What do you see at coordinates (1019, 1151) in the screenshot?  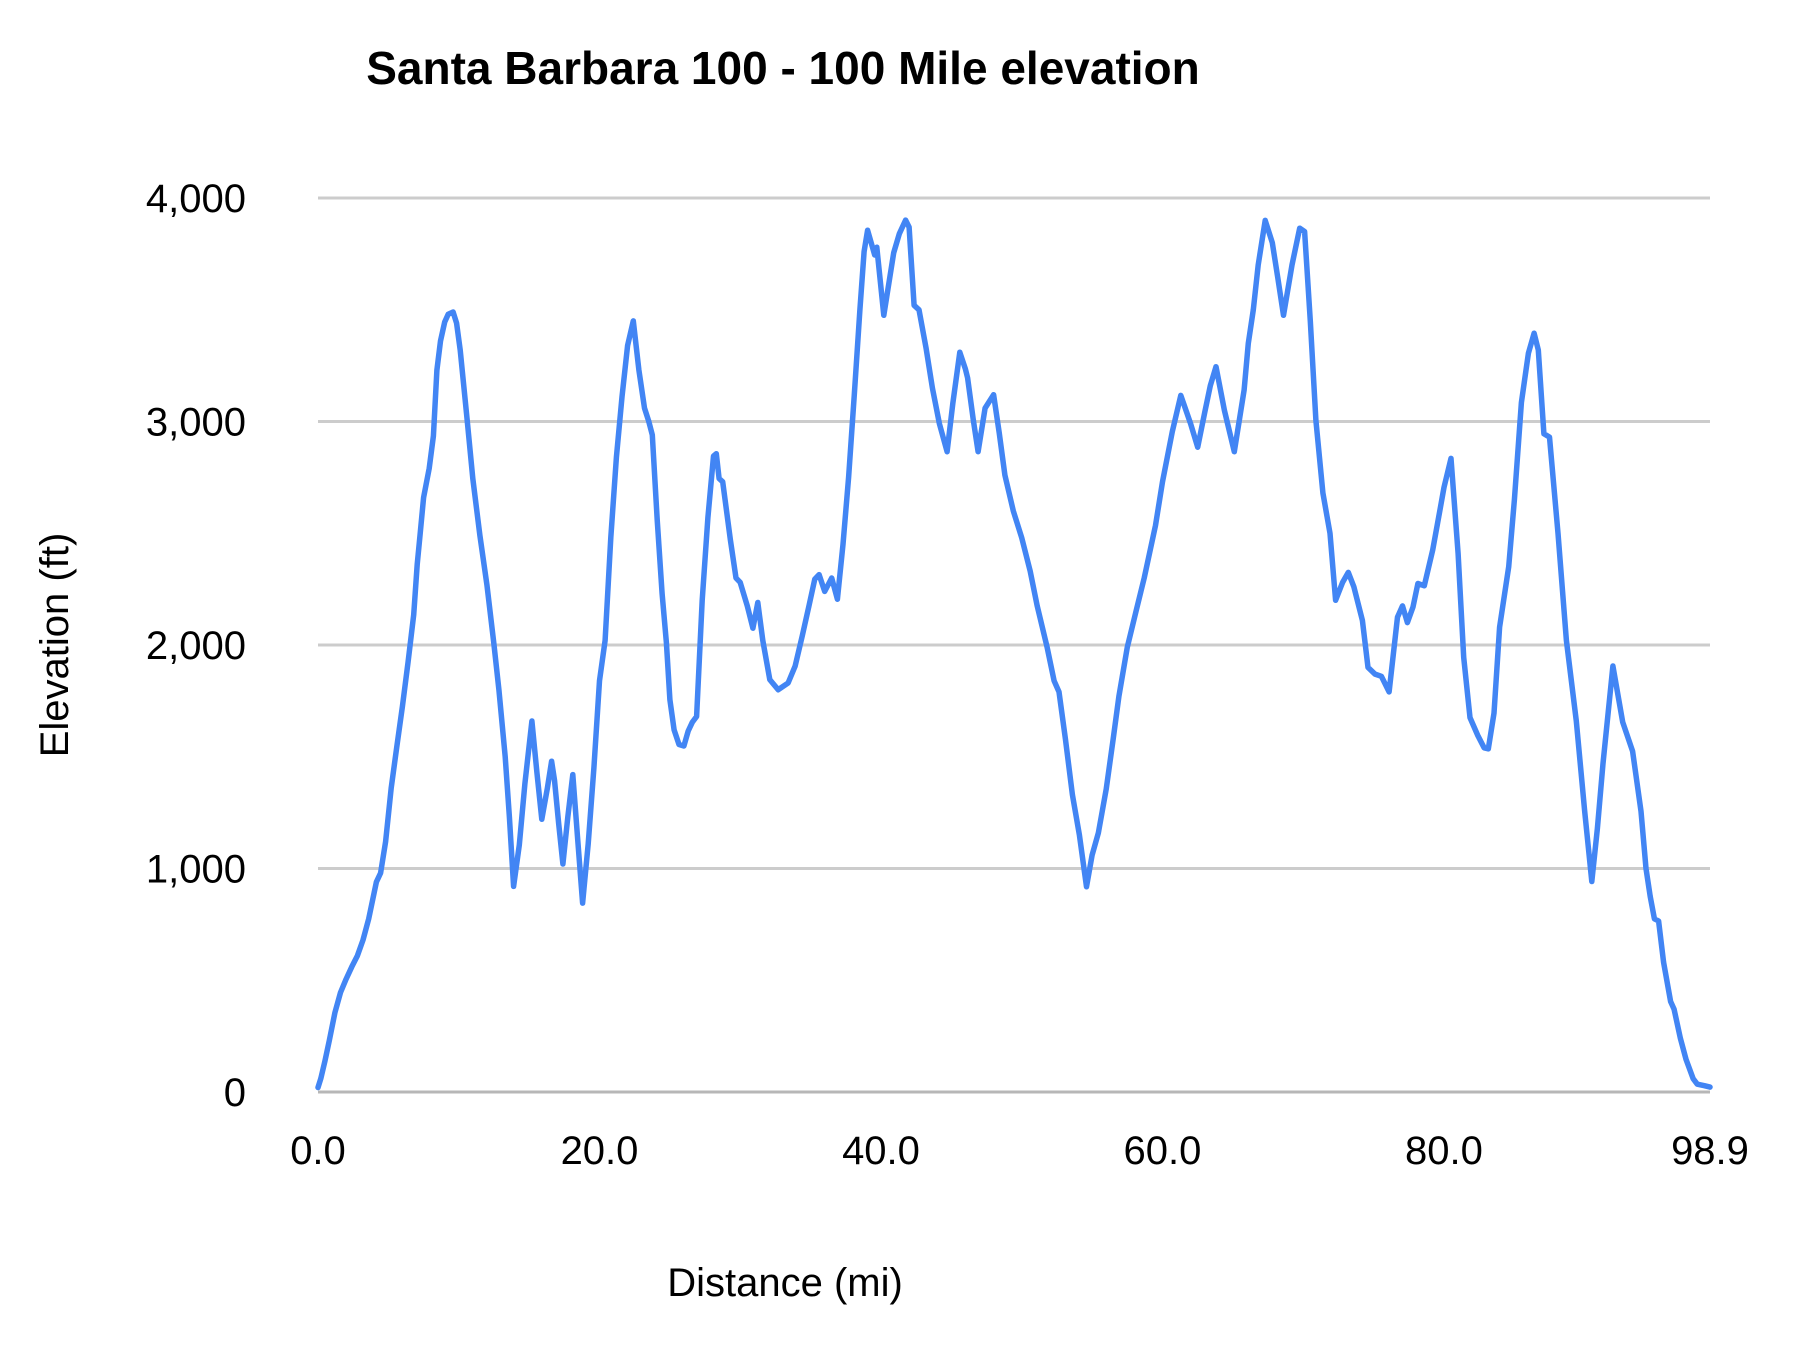 I see `x-axis-tick-labels: 0.0 20.0 40.0 60.0 80.0 98.9` at bounding box center [1019, 1151].